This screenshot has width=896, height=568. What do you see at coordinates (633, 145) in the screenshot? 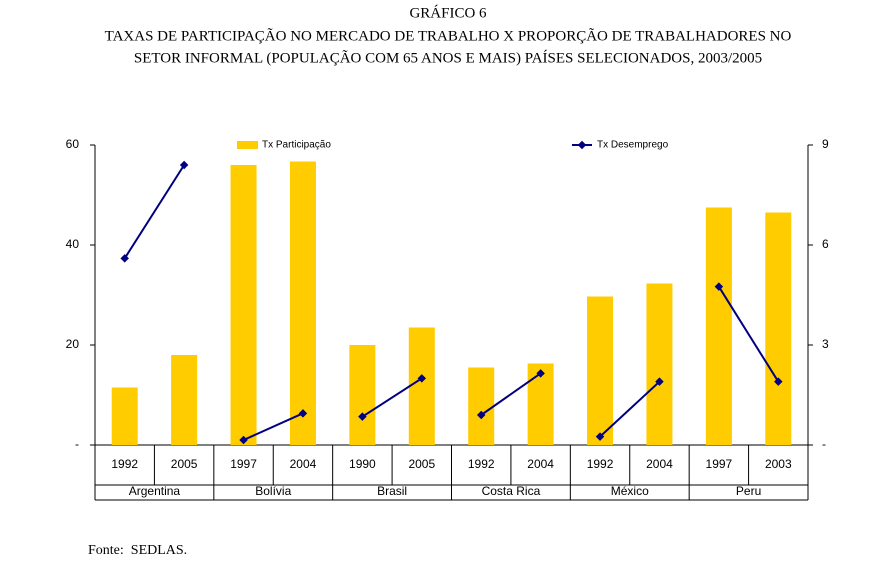
I see `legend-label: Tx Desemprego` at bounding box center [633, 145].